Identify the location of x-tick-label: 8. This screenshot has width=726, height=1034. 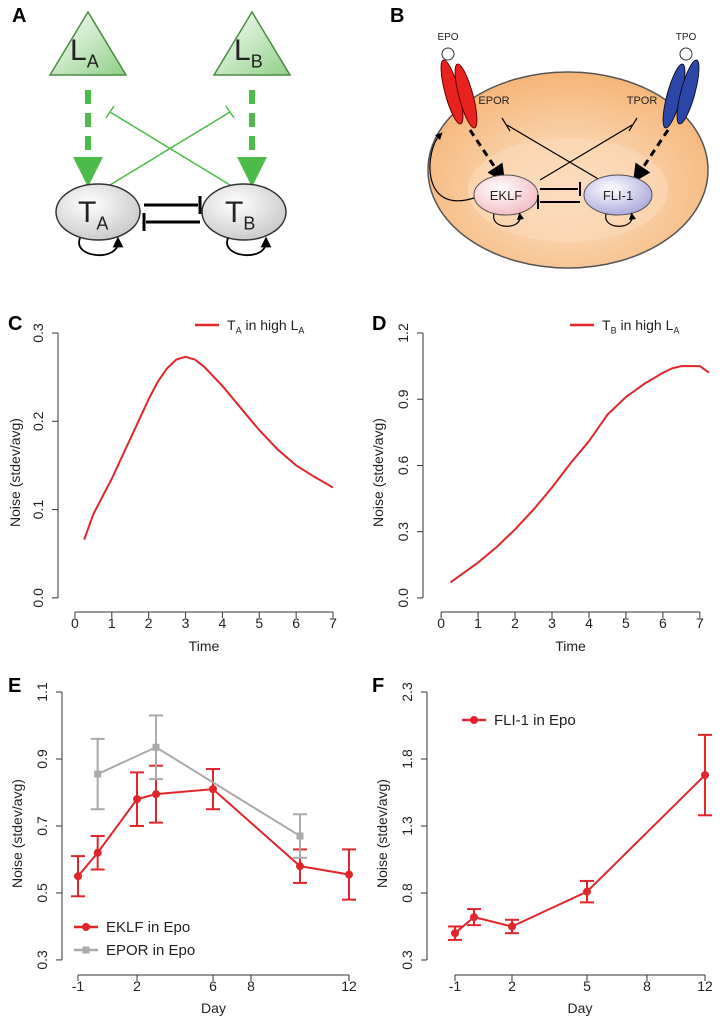
(647, 986).